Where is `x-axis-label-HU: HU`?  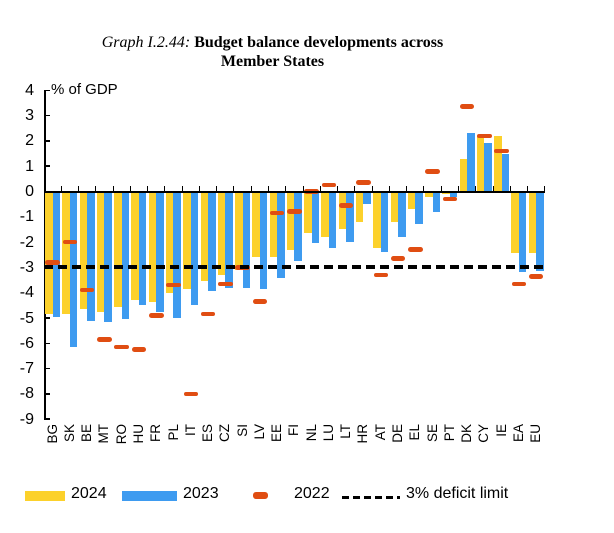
x-axis-label-HU: HU is located at coordinates (139, 439).